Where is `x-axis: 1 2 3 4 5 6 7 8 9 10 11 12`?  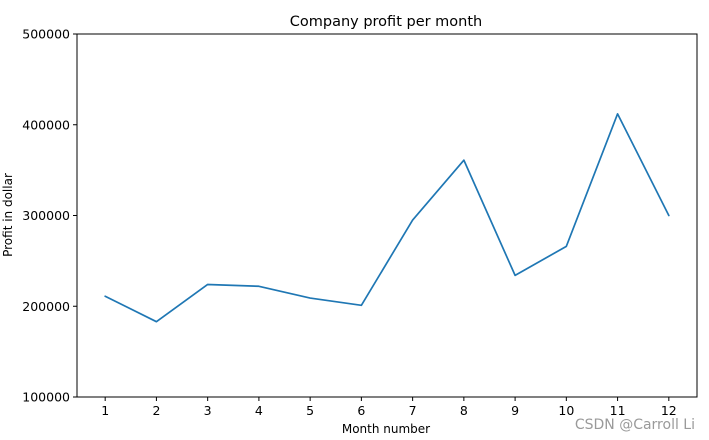
x-axis: 1 2 3 4 5 6 7 8 9 10 11 12 is located at coordinates (389, 407).